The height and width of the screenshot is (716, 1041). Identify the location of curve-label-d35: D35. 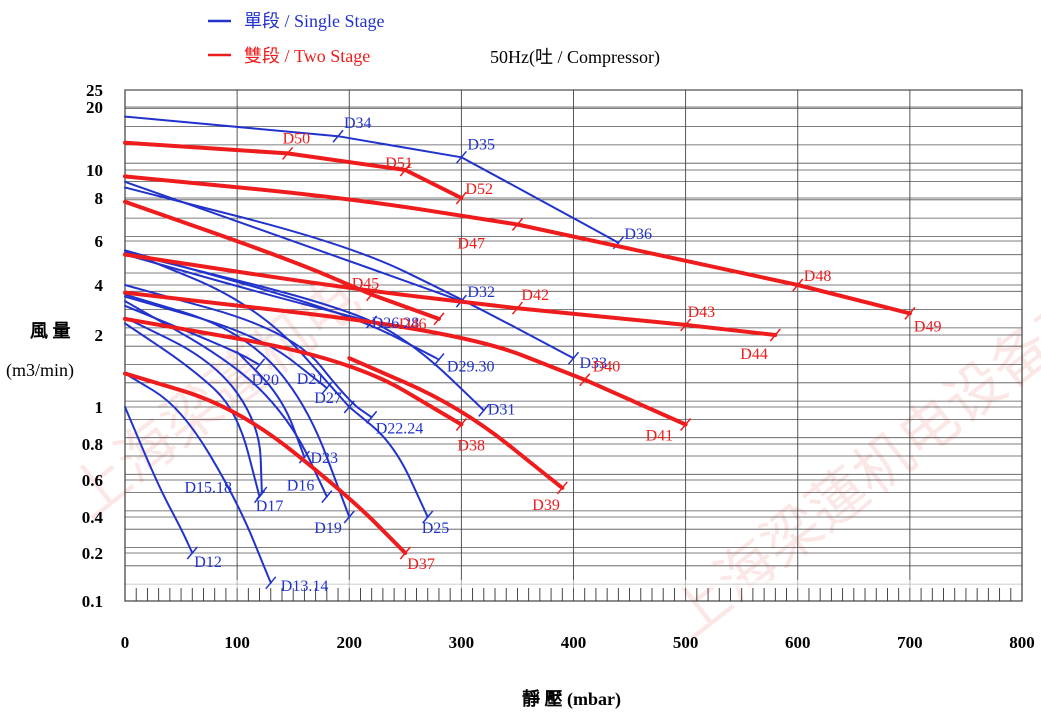
(481, 144).